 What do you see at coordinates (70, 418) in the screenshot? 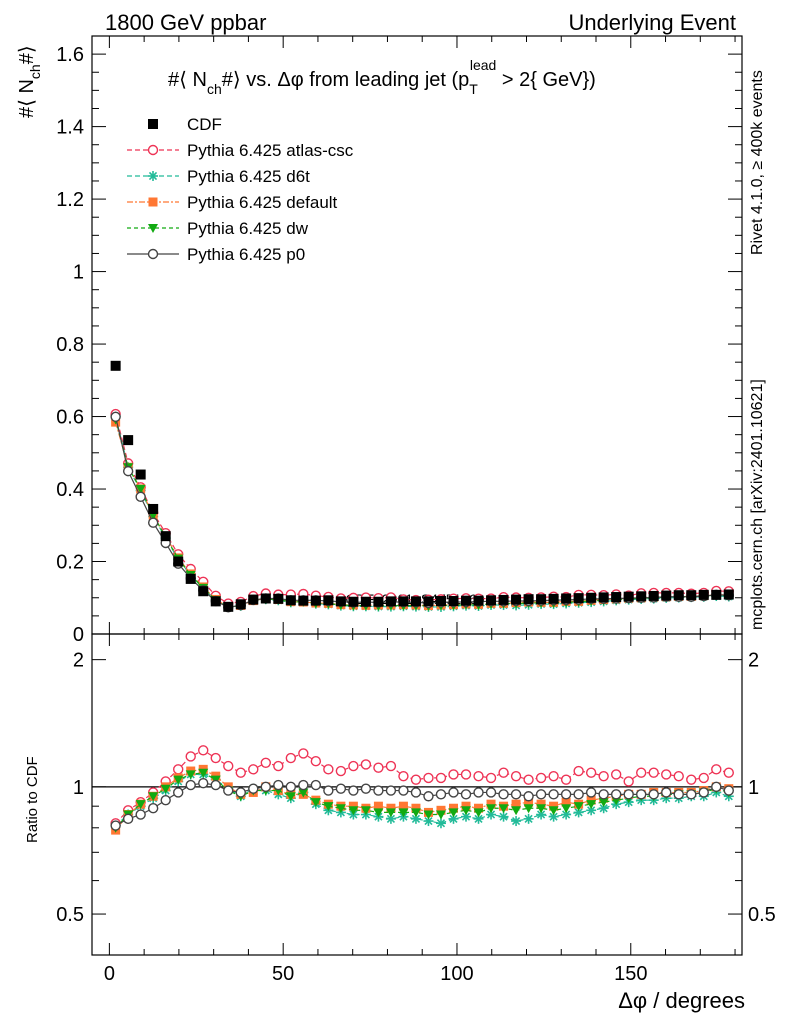
I see `y-tick-label: 0.6` at bounding box center [70, 418].